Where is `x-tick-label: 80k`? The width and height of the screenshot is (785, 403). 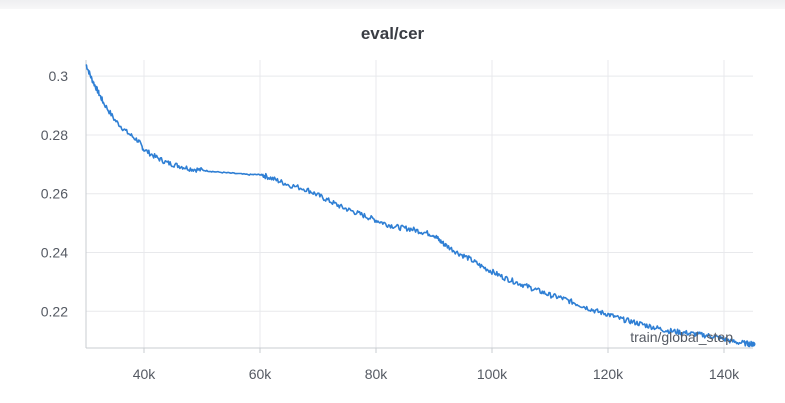
x-tick-label: 80k is located at coordinates (377, 374).